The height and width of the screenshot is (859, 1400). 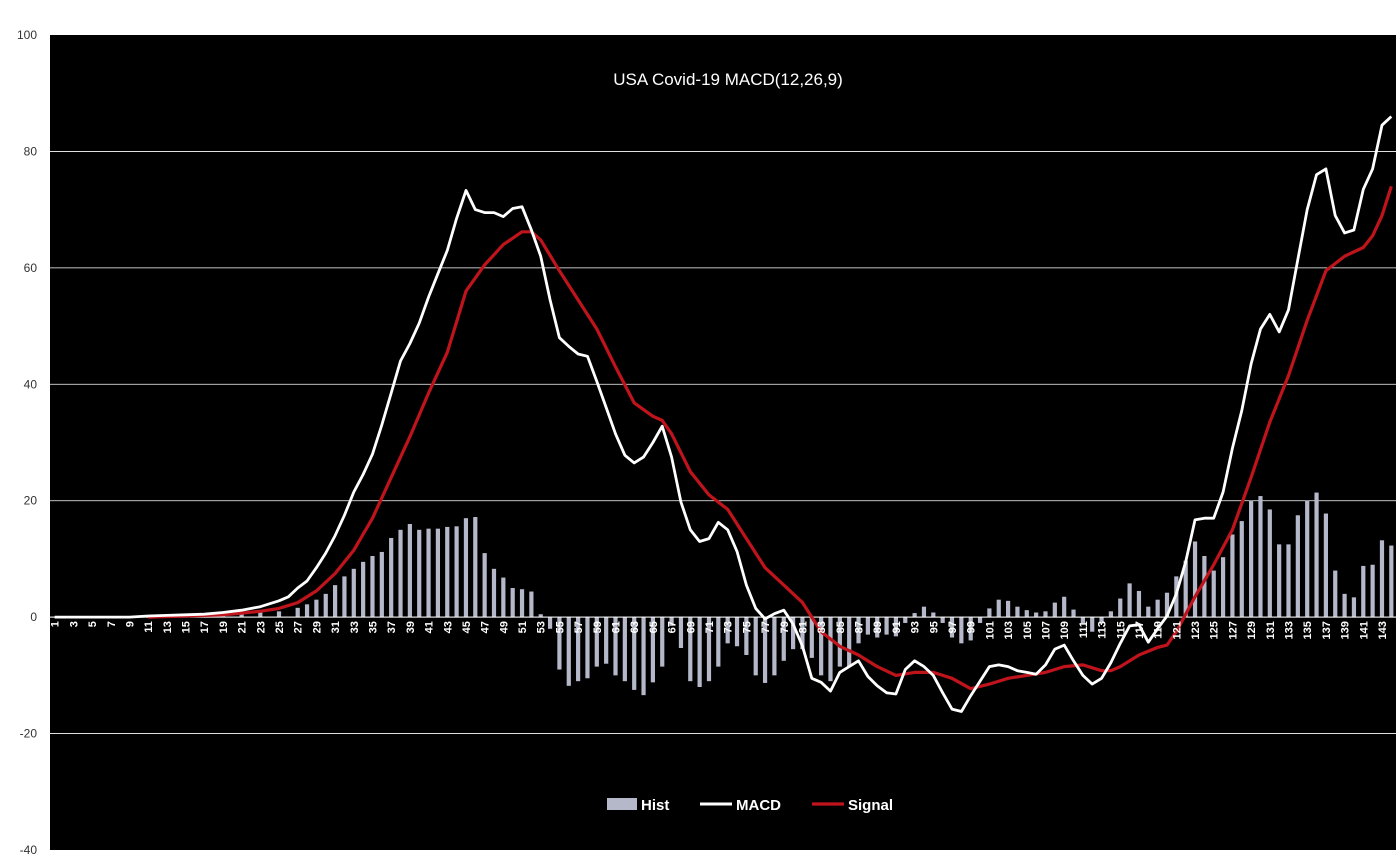 I want to click on x-tick-label: 47, so click(x=486, y=627).